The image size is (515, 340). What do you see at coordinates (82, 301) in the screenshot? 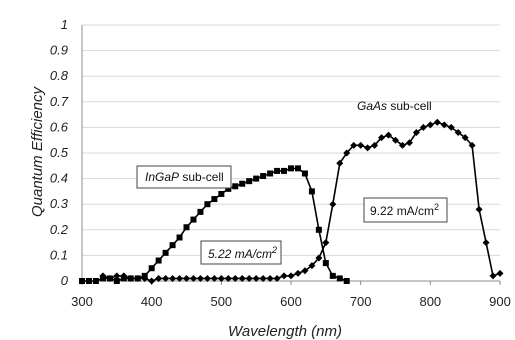
I see `x-tick-label: 300` at bounding box center [82, 301].